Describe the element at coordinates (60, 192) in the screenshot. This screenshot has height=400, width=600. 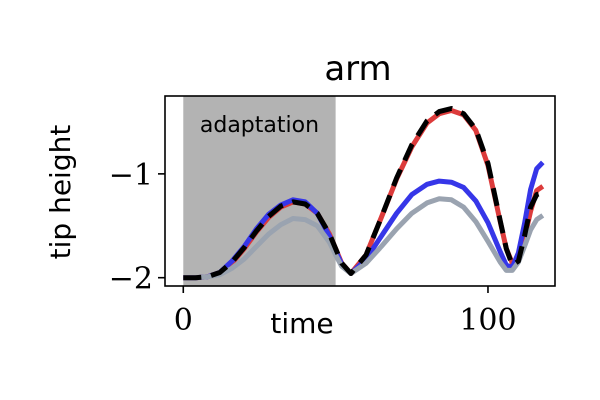
I see `y-axis-label: tip height` at that location.